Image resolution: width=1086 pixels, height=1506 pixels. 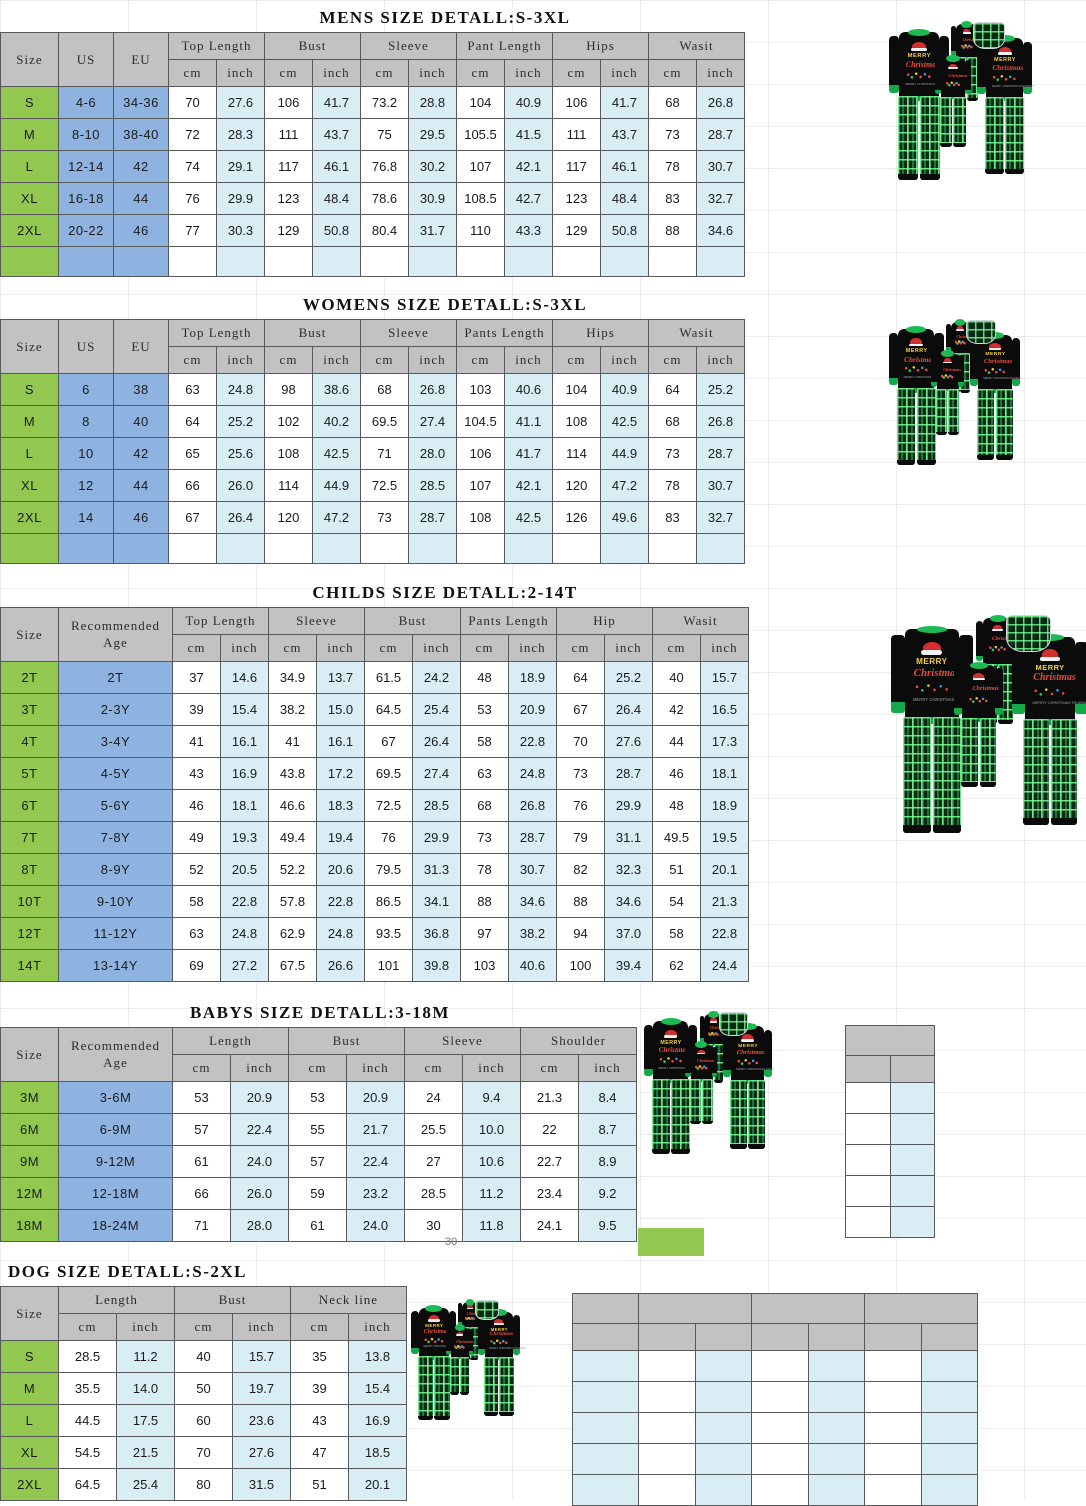 What do you see at coordinates (146, 1389) in the screenshot?
I see `table-cell: 14.0` at bounding box center [146, 1389].